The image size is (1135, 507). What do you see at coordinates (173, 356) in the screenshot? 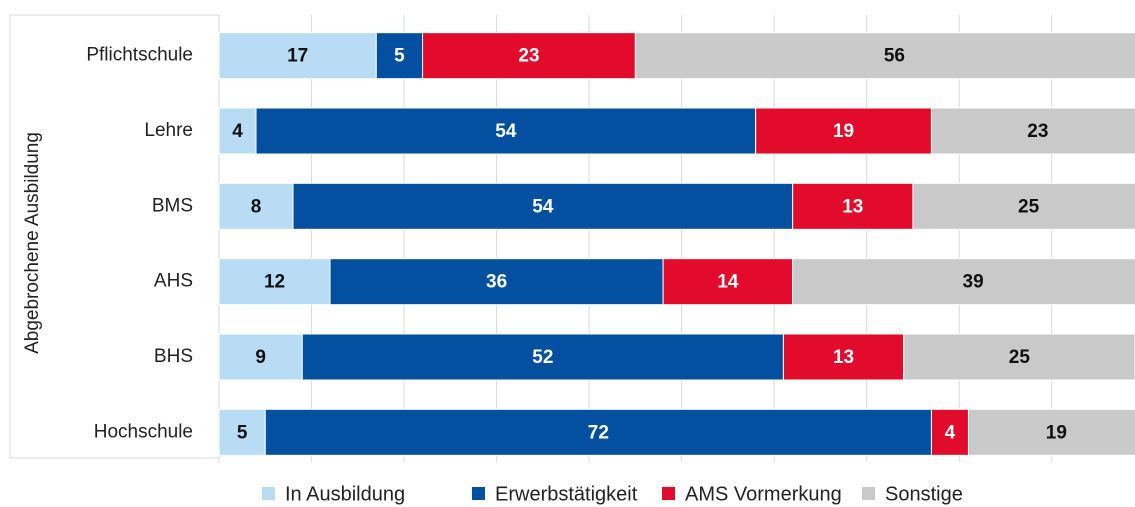
I see `y-tick-label: BHS` at bounding box center [173, 356].